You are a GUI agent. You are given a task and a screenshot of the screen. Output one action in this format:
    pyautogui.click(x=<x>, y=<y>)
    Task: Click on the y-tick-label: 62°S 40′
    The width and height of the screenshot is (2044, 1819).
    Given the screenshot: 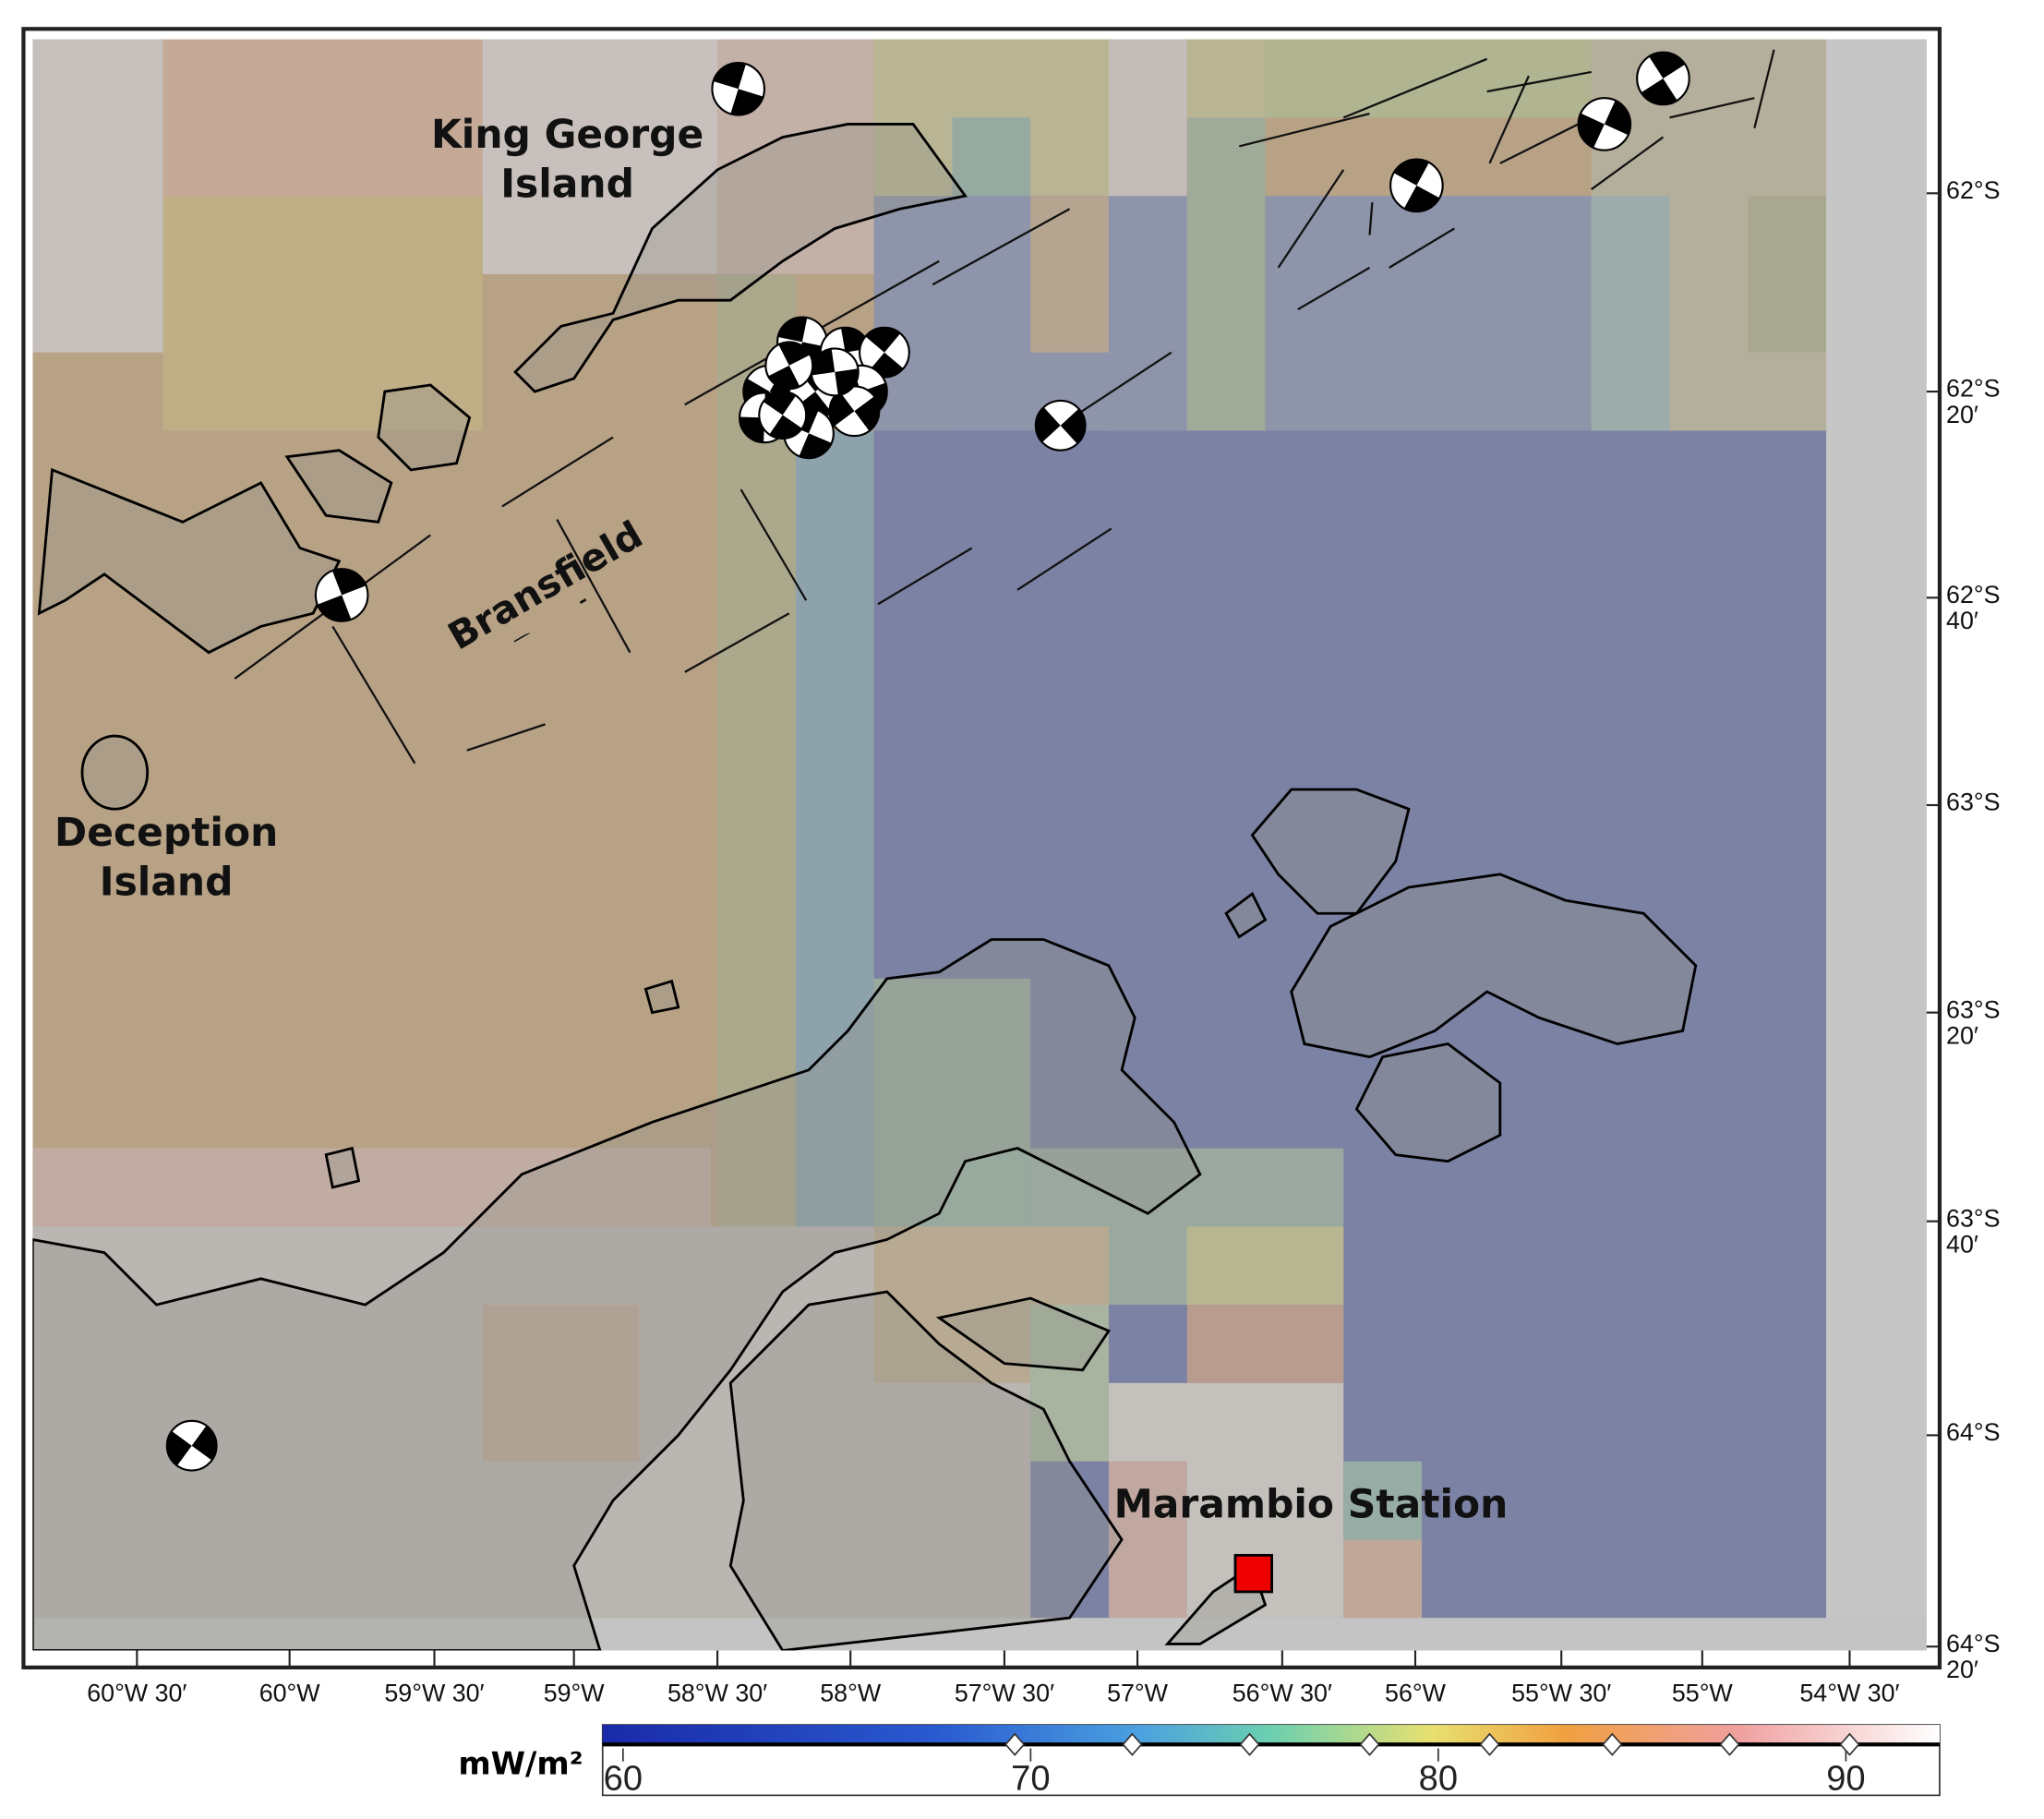 What is the action you would take?
    pyautogui.click(x=1974, y=609)
    